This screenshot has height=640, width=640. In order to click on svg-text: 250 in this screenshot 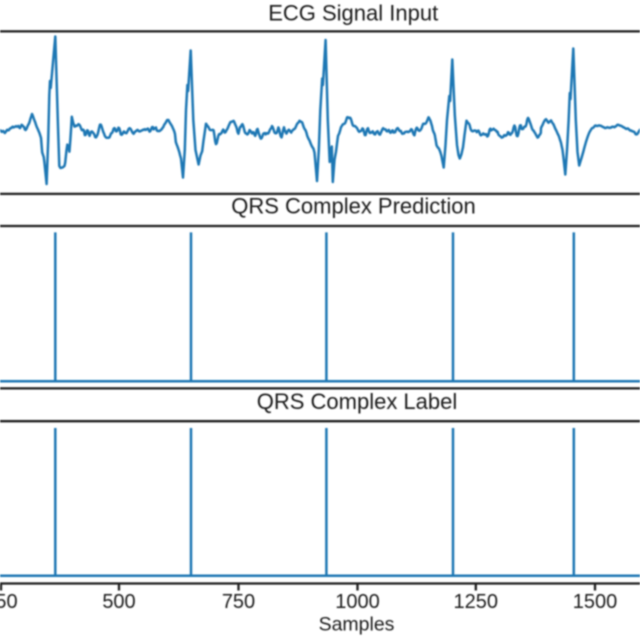, I will do `click(9, 602)`.